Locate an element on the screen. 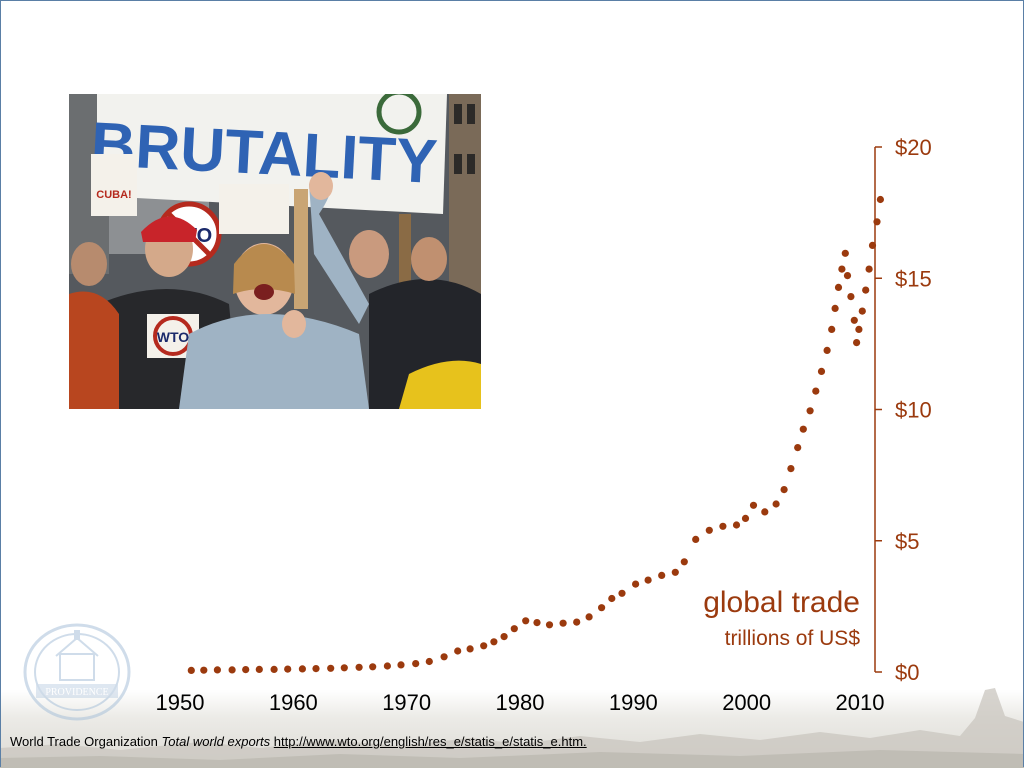  y-tick-label: $20 is located at coordinates (913, 147).